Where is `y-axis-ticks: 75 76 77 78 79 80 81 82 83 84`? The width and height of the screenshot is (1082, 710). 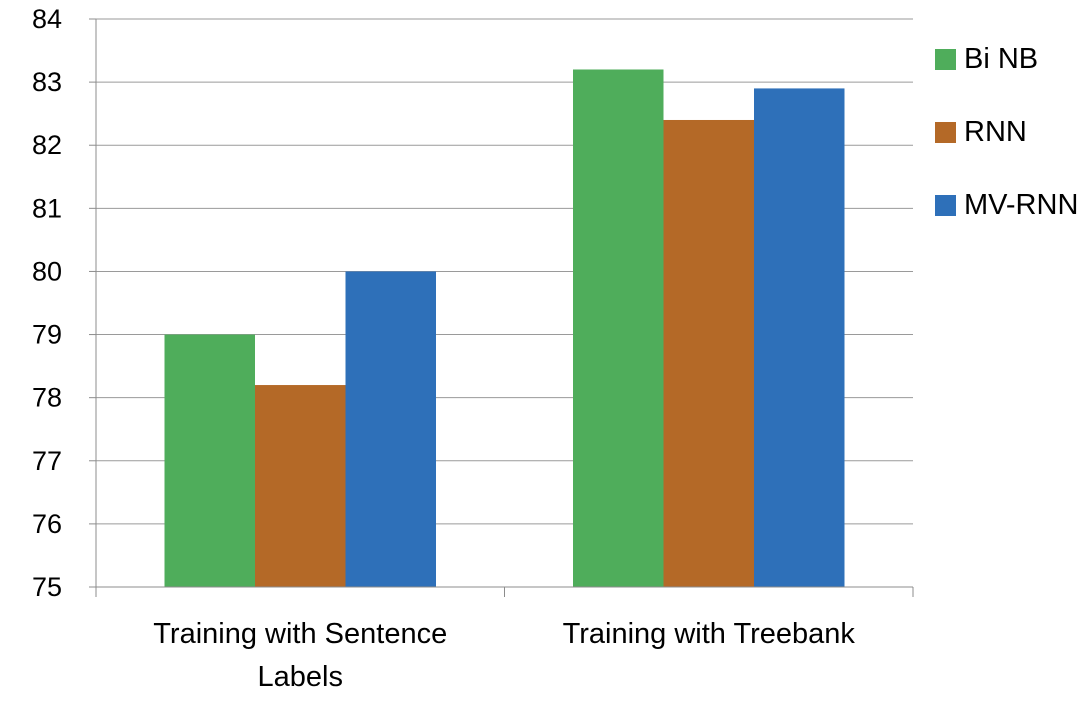
y-axis-ticks: 75 76 77 78 79 80 81 82 83 84 is located at coordinates (47, 303).